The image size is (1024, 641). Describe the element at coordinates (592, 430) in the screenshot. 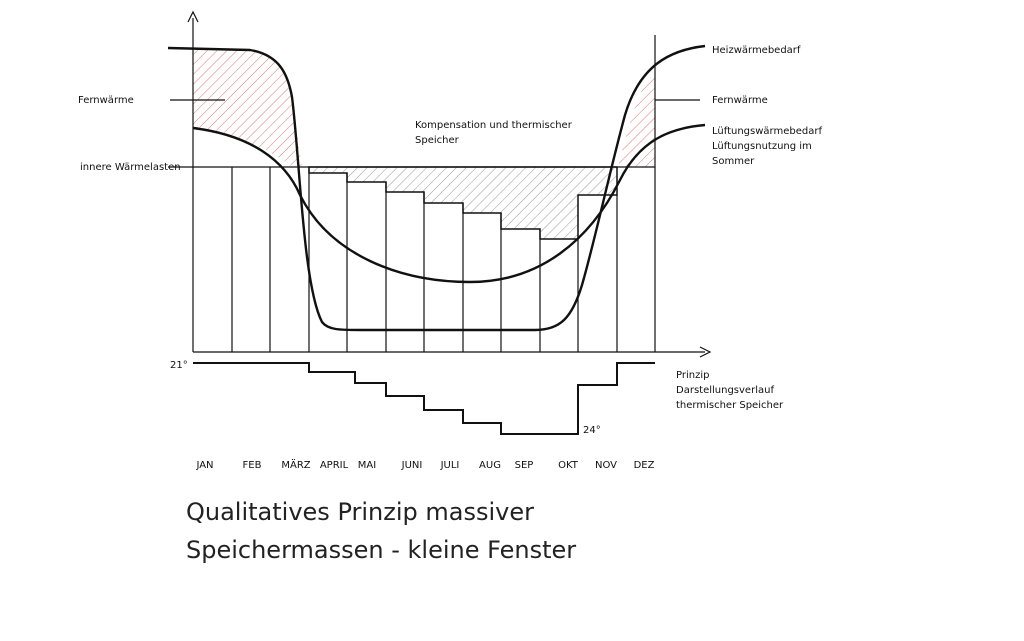

I see `label: 24°` at that location.